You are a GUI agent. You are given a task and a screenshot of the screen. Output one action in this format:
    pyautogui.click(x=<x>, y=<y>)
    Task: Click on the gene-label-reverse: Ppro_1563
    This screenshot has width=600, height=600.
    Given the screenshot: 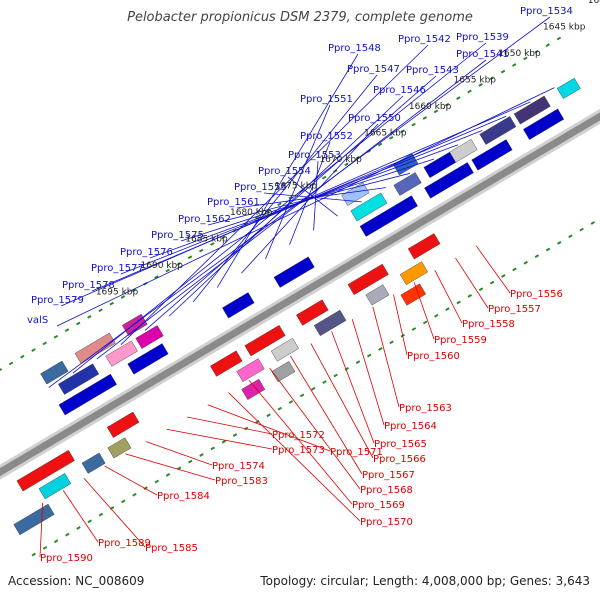 What is the action you would take?
    pyautogui.click(x=425, y=408)
    